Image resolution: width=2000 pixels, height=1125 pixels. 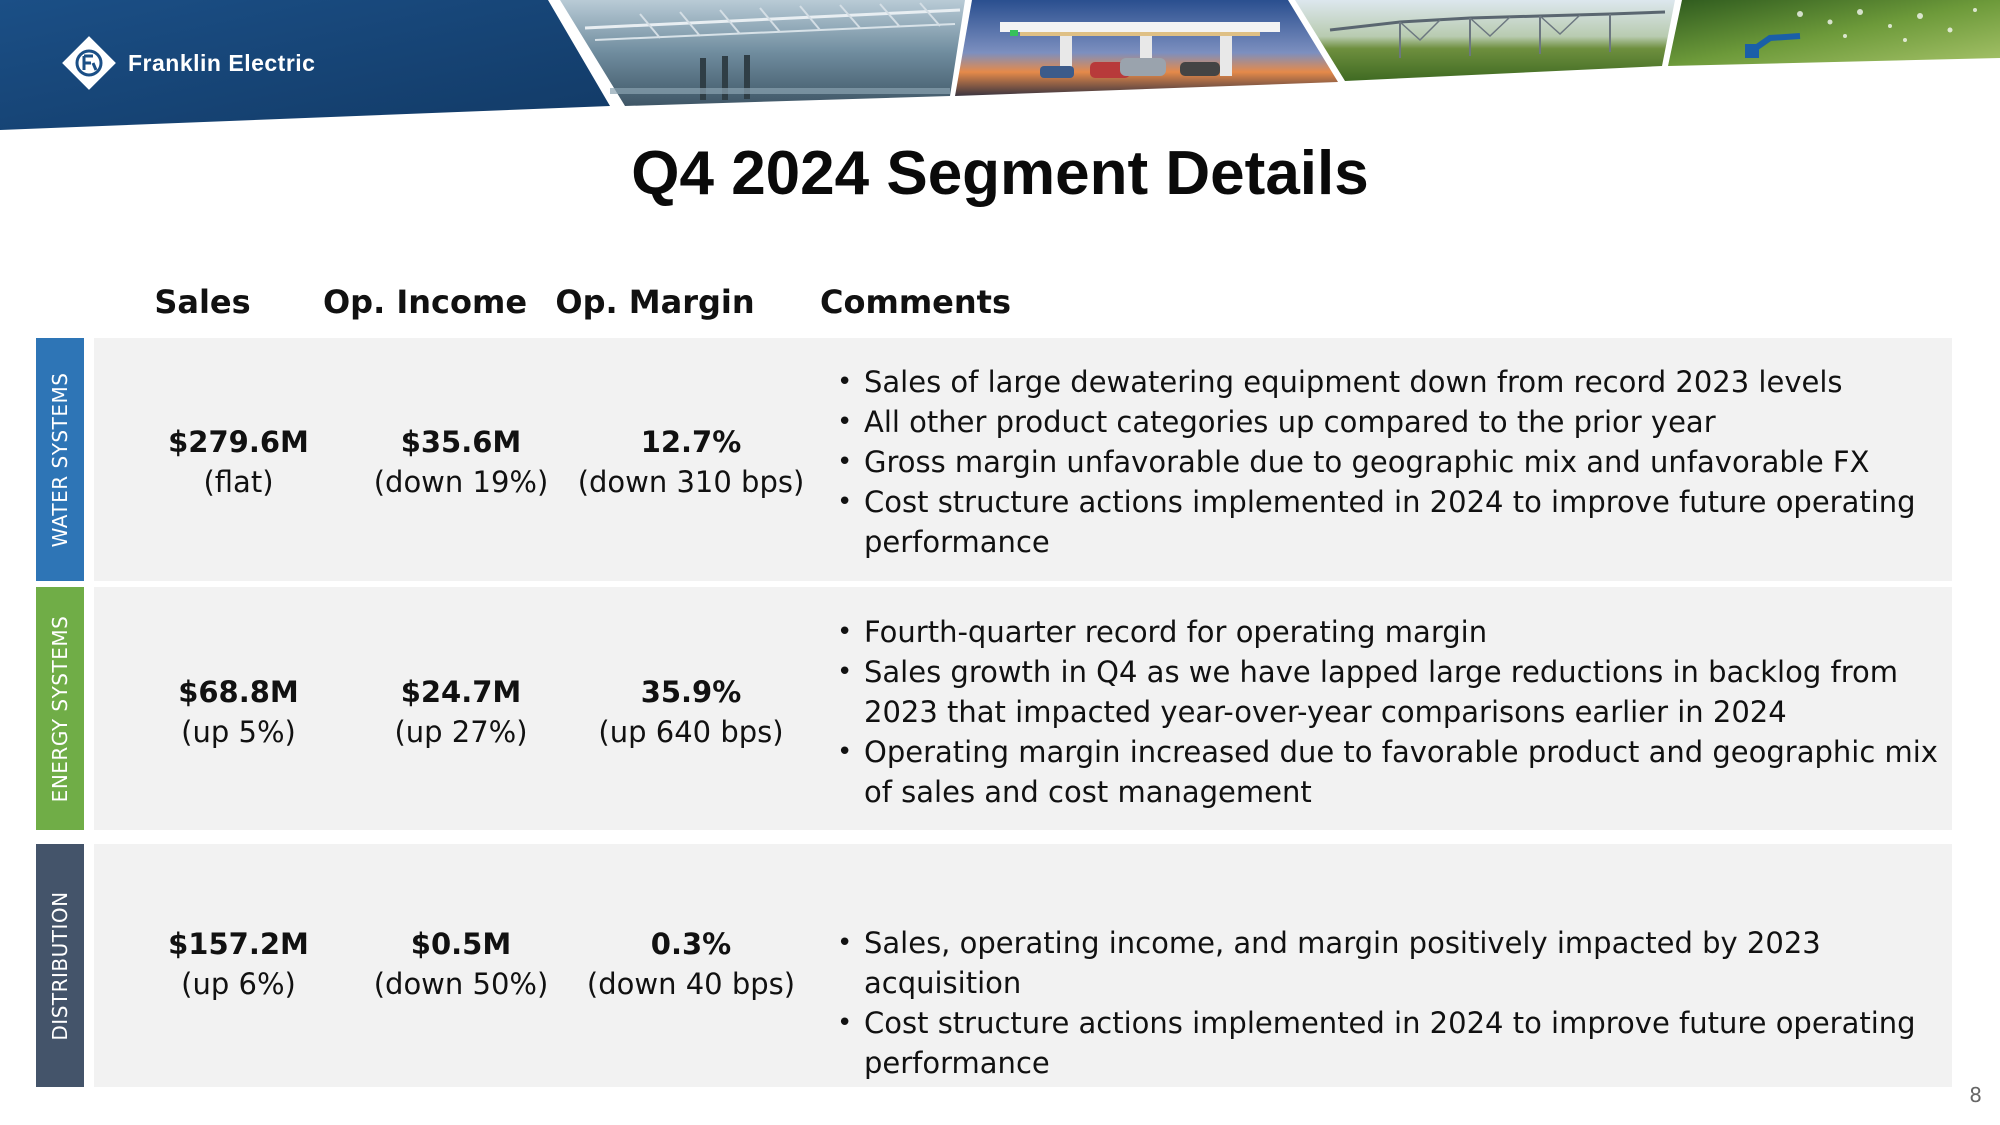 What do you see at coordinates (238, 692) in the screenshot?
I see `sales-value: $68.8M` at bounding box center [238, 692].